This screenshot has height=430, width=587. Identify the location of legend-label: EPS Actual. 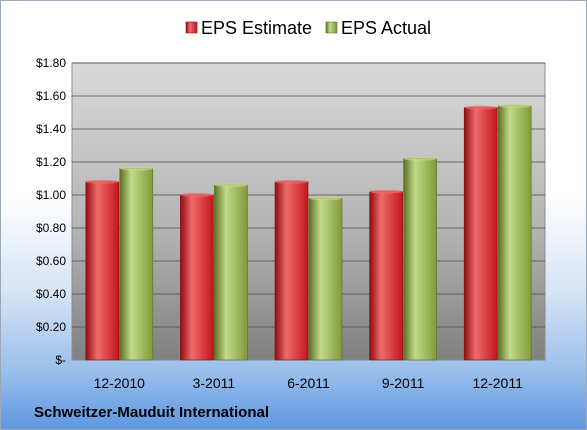
(386, 28).